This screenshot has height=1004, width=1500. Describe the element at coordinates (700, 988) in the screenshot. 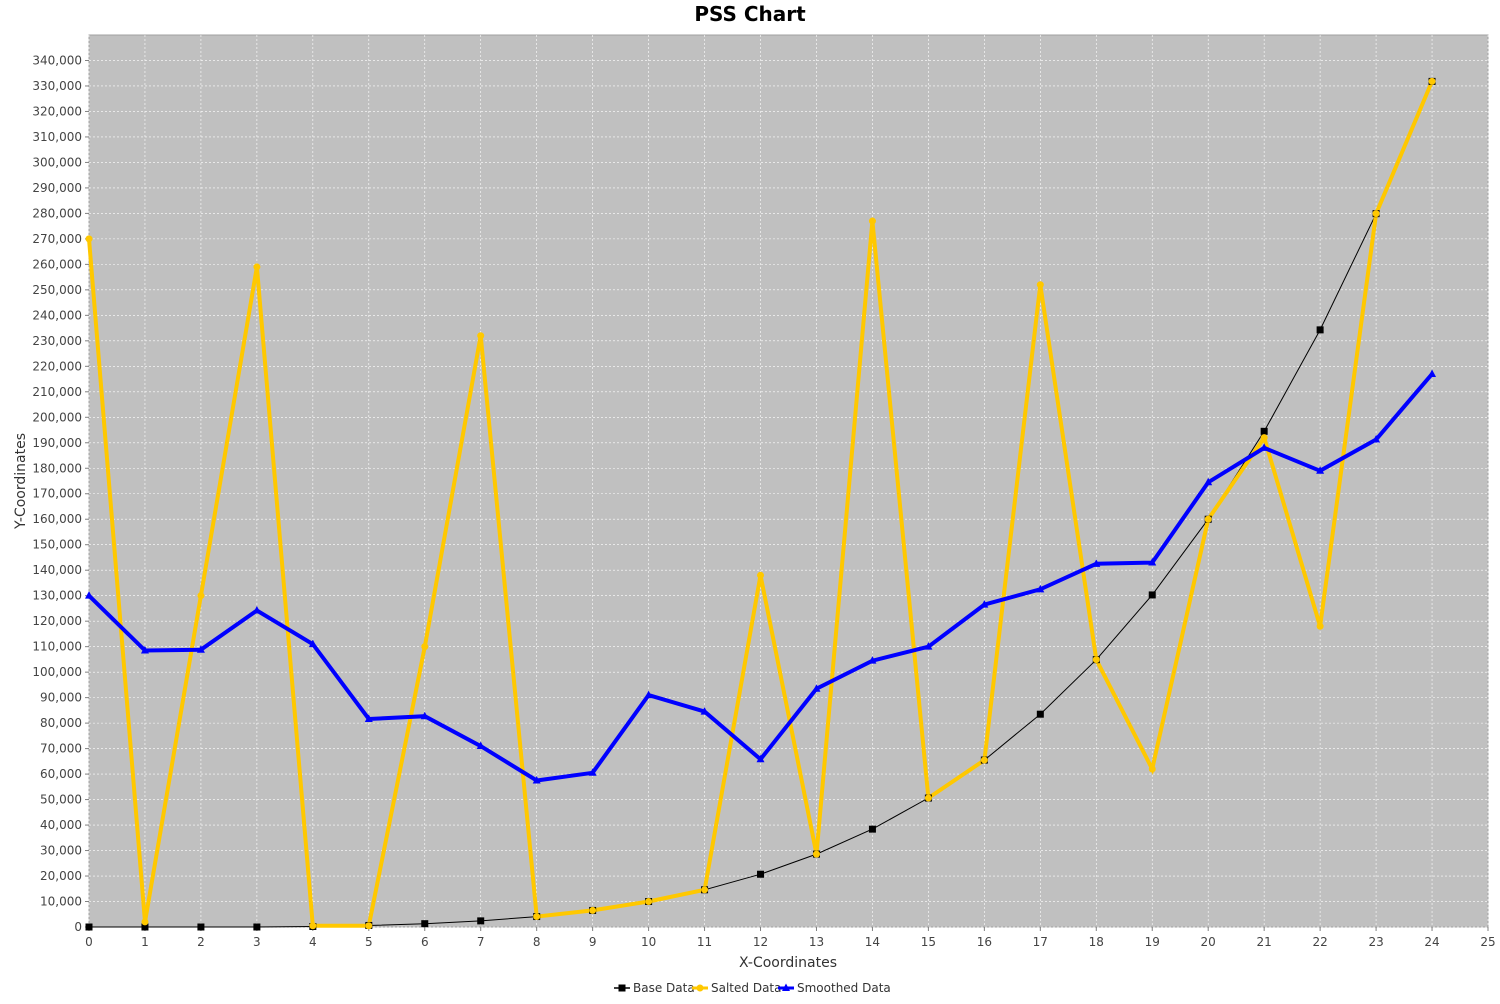

I see `data-point-legend-salted-data` at that location.